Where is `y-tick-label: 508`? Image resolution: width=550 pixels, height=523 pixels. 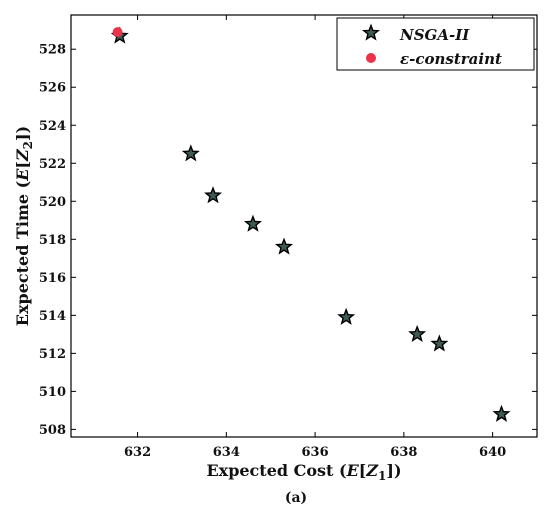 y-tick-label: 508 is located at coordinates (52, 430).